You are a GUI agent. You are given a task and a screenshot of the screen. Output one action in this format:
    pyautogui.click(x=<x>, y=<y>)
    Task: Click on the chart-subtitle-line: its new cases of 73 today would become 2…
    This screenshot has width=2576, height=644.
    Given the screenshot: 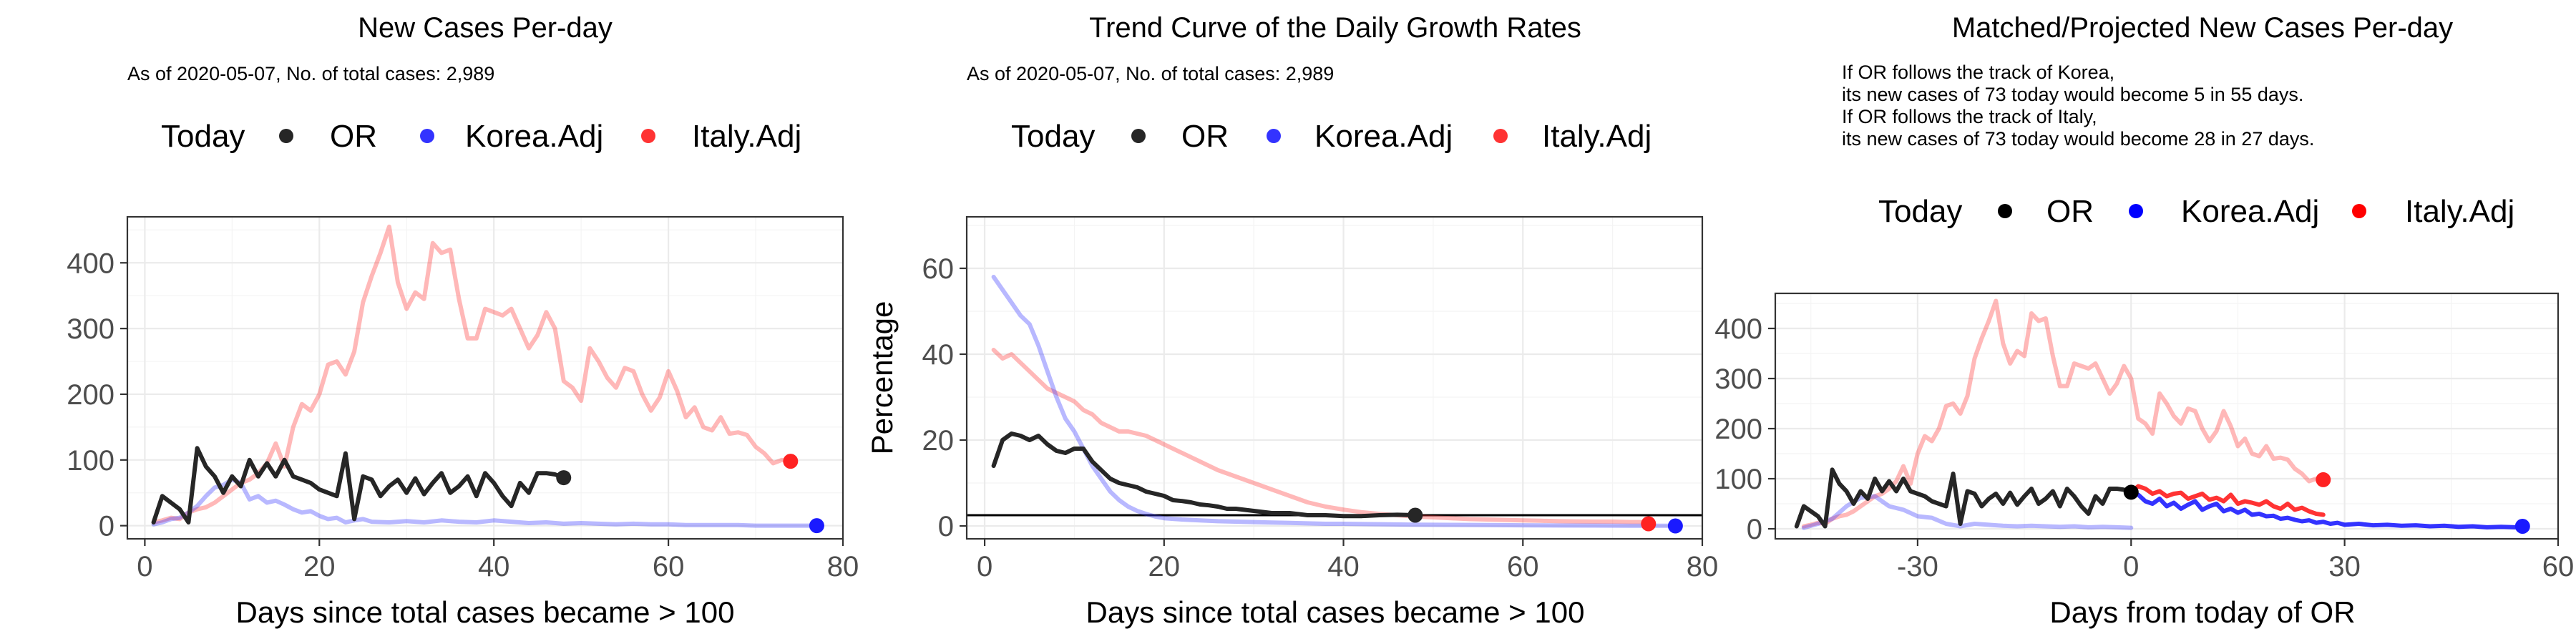 What is the action you would take?
    pyautogui.click(x=2078, y=139)
    